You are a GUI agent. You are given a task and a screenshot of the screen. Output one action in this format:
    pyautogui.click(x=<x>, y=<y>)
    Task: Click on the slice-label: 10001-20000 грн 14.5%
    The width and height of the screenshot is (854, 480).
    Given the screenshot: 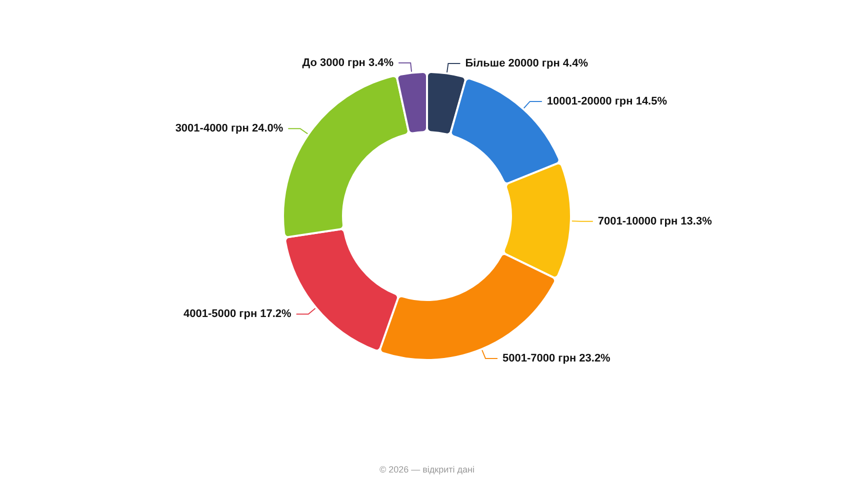 What is the action you would take?
    pyautogui.click(x=607, y=101)
    